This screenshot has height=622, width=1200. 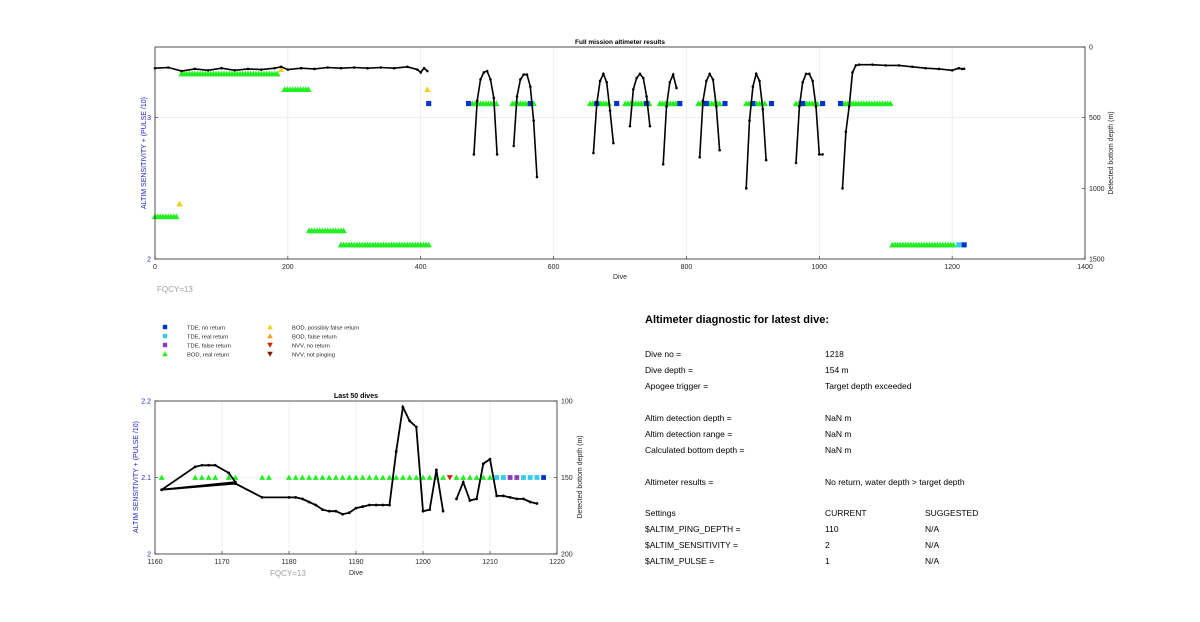 What do you see at coordinates (580, 476) in the screenshot?
I see `bottom-y-right-axis-label: Detected bottom depth (m)` at bounding box center [580, 476].